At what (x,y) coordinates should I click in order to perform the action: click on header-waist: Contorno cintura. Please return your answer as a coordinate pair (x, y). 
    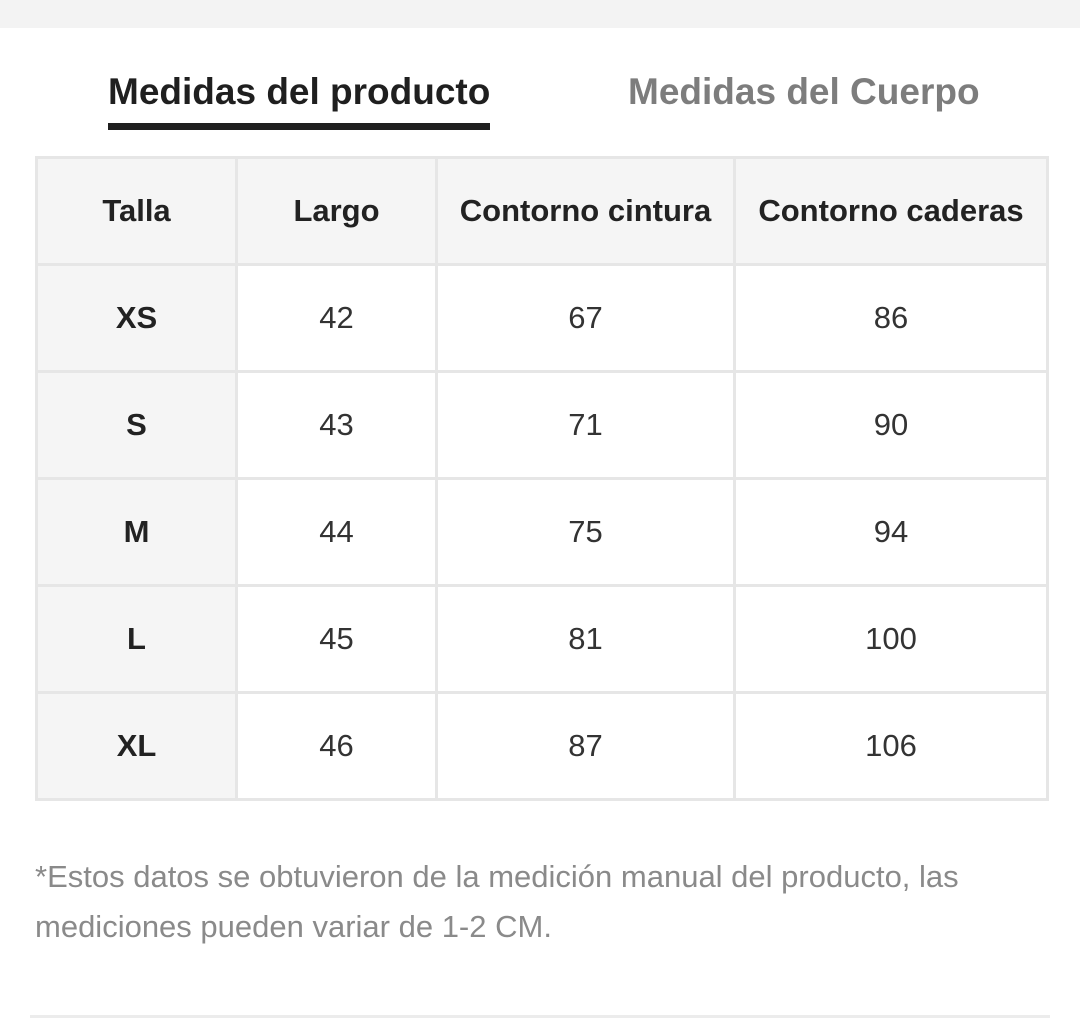
    Looking at the image, I should click on (585, 211).